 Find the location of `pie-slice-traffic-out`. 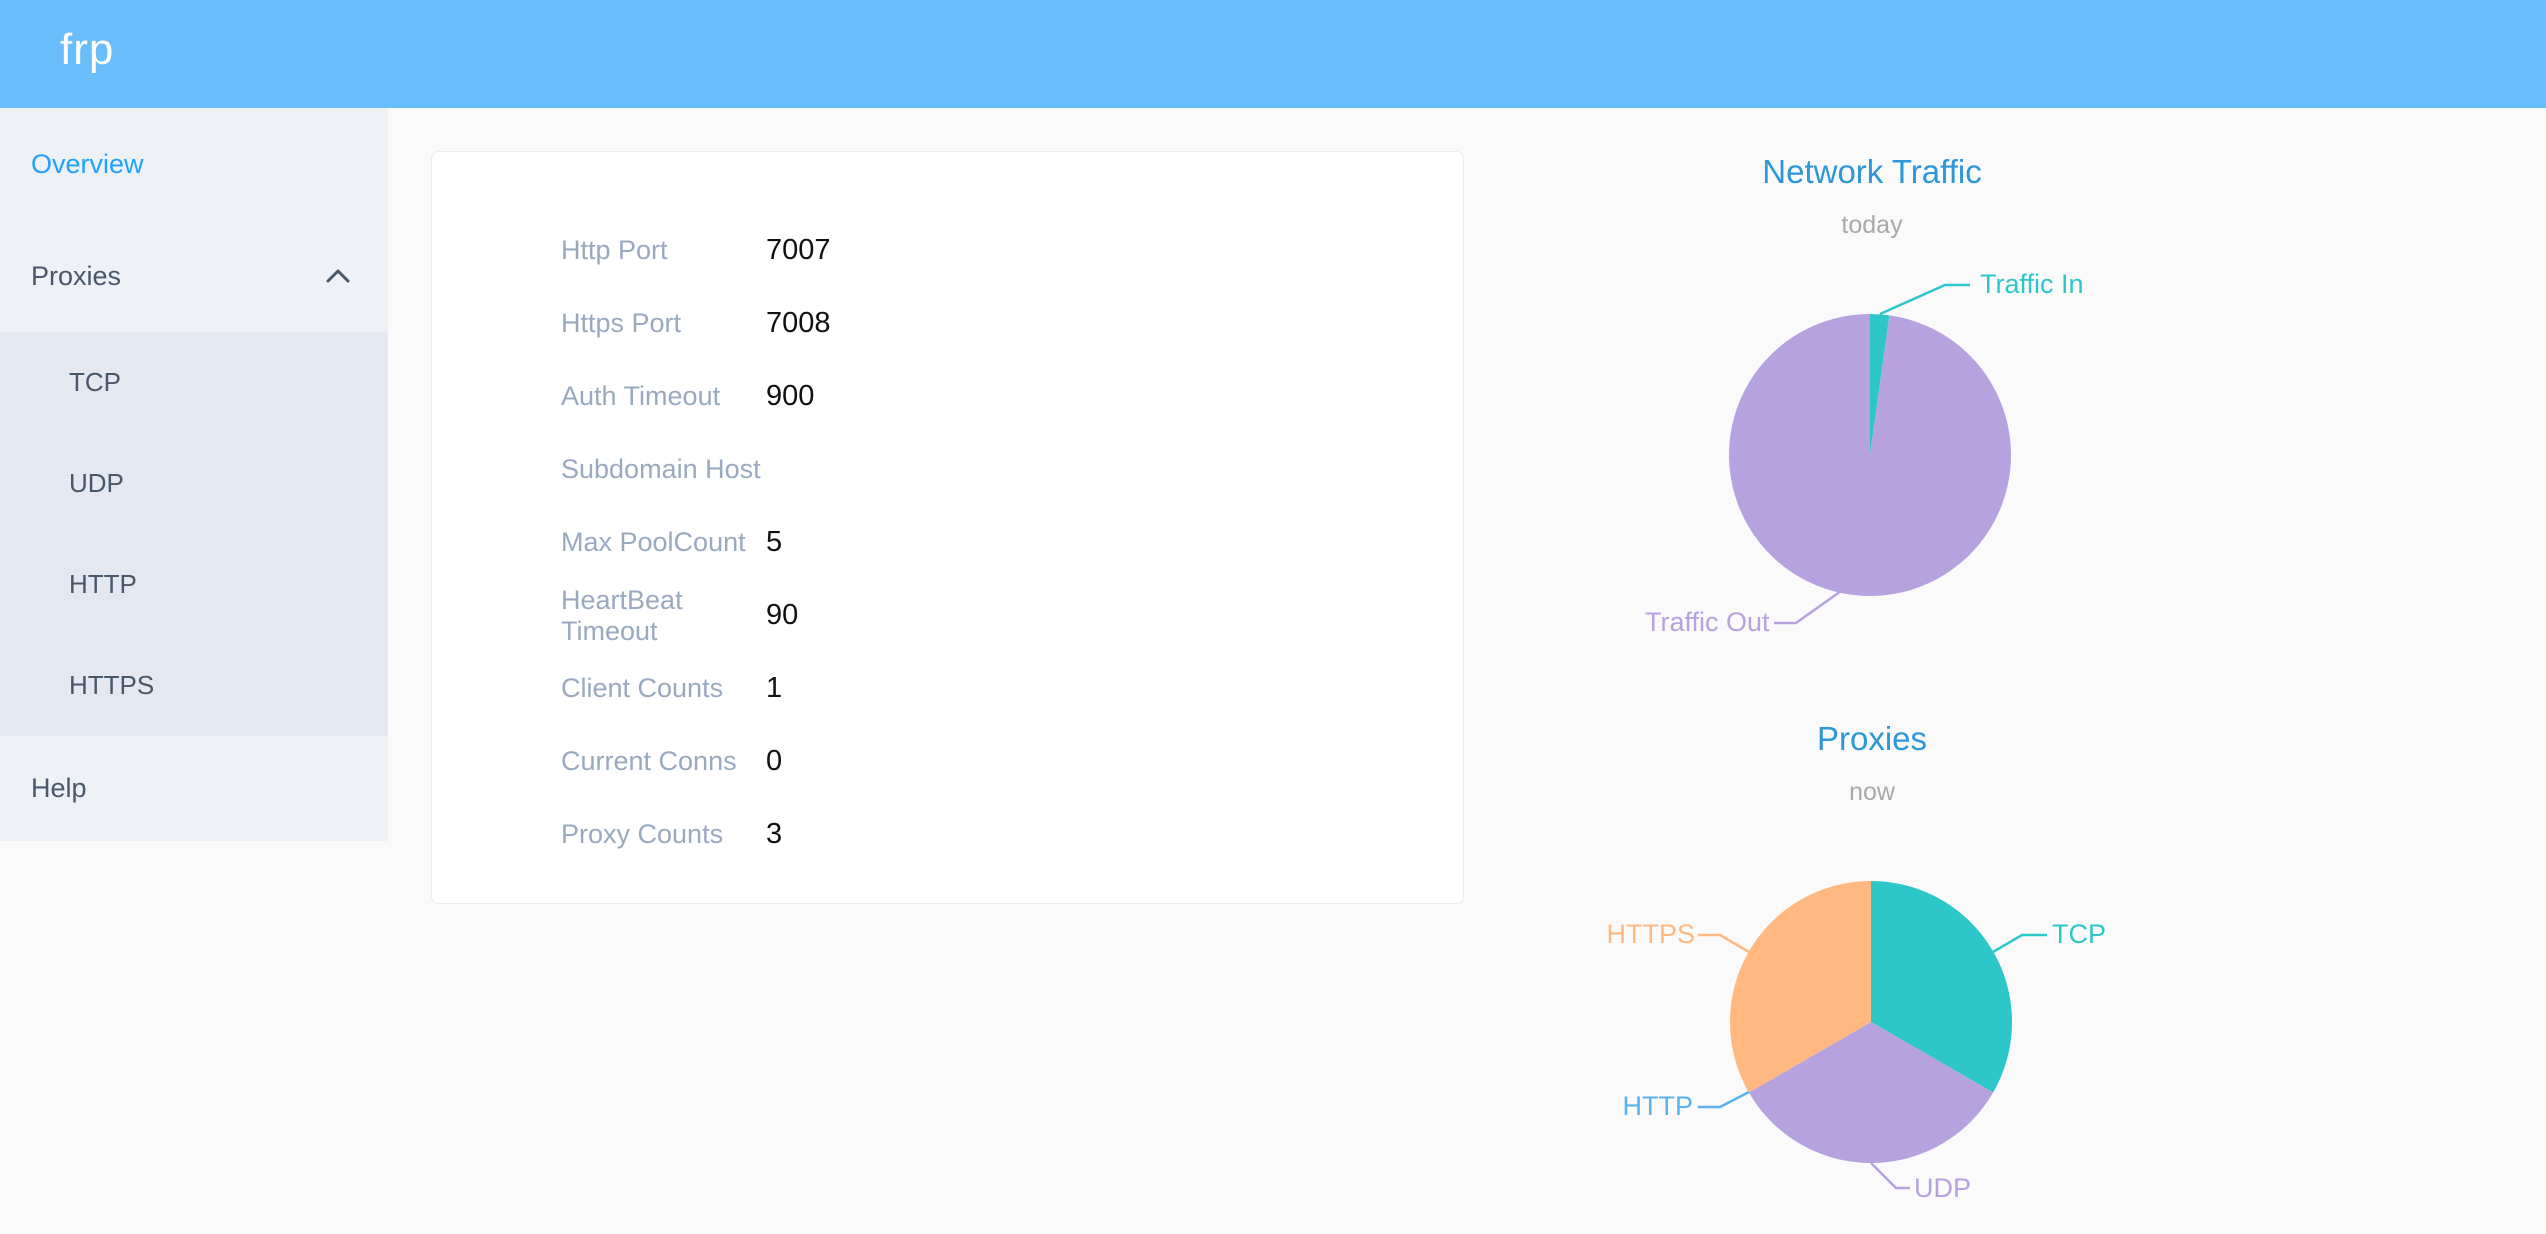

pie-slice-traffic-out is located at coordinates (1870, 455).